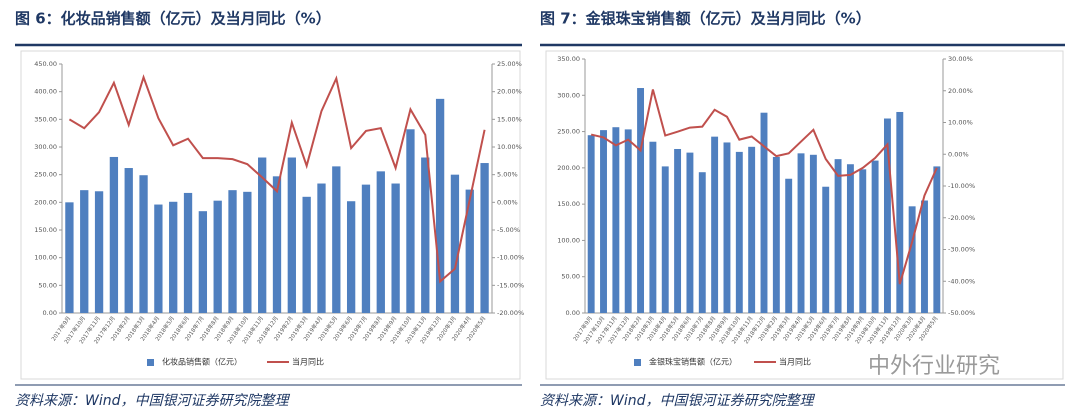 The height and width of the screenshot is (416, 1080). Describe the element at coordinates (202, 362) in the screenshot. I see `legend-label: 化妆品销售额（亿元）` at that location.